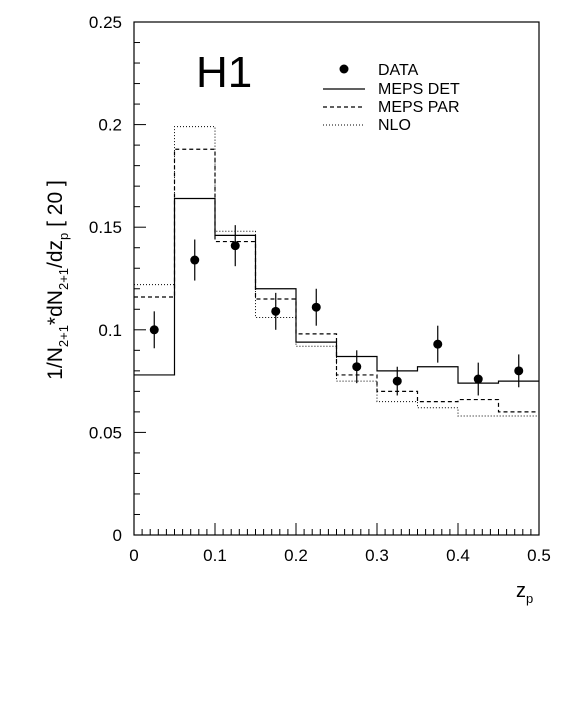 The width and height of the screenshot is (567, 709). I want to click on x-tick-label: 0, so click(133, 555).